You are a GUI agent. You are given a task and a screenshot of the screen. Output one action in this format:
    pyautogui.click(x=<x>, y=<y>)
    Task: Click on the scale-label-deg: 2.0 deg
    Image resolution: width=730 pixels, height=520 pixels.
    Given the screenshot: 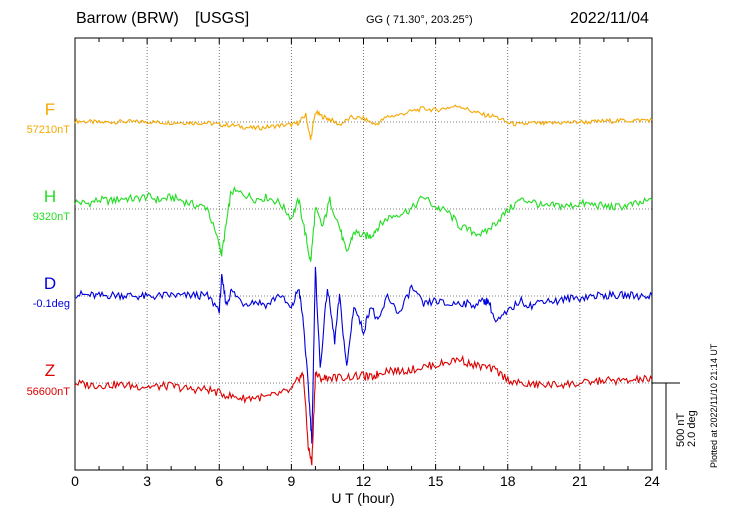 What is the action you would take?
    pyautogui.click(x=692, y=428)
    